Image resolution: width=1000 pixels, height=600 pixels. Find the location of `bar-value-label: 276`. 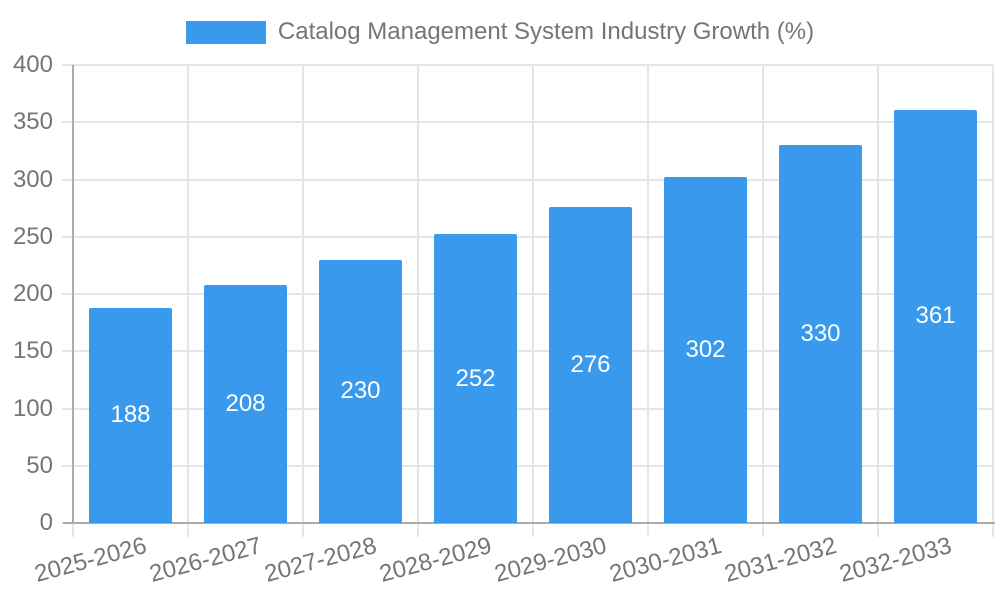

bar-value-label: 276 is located at coordinates (590, 364).